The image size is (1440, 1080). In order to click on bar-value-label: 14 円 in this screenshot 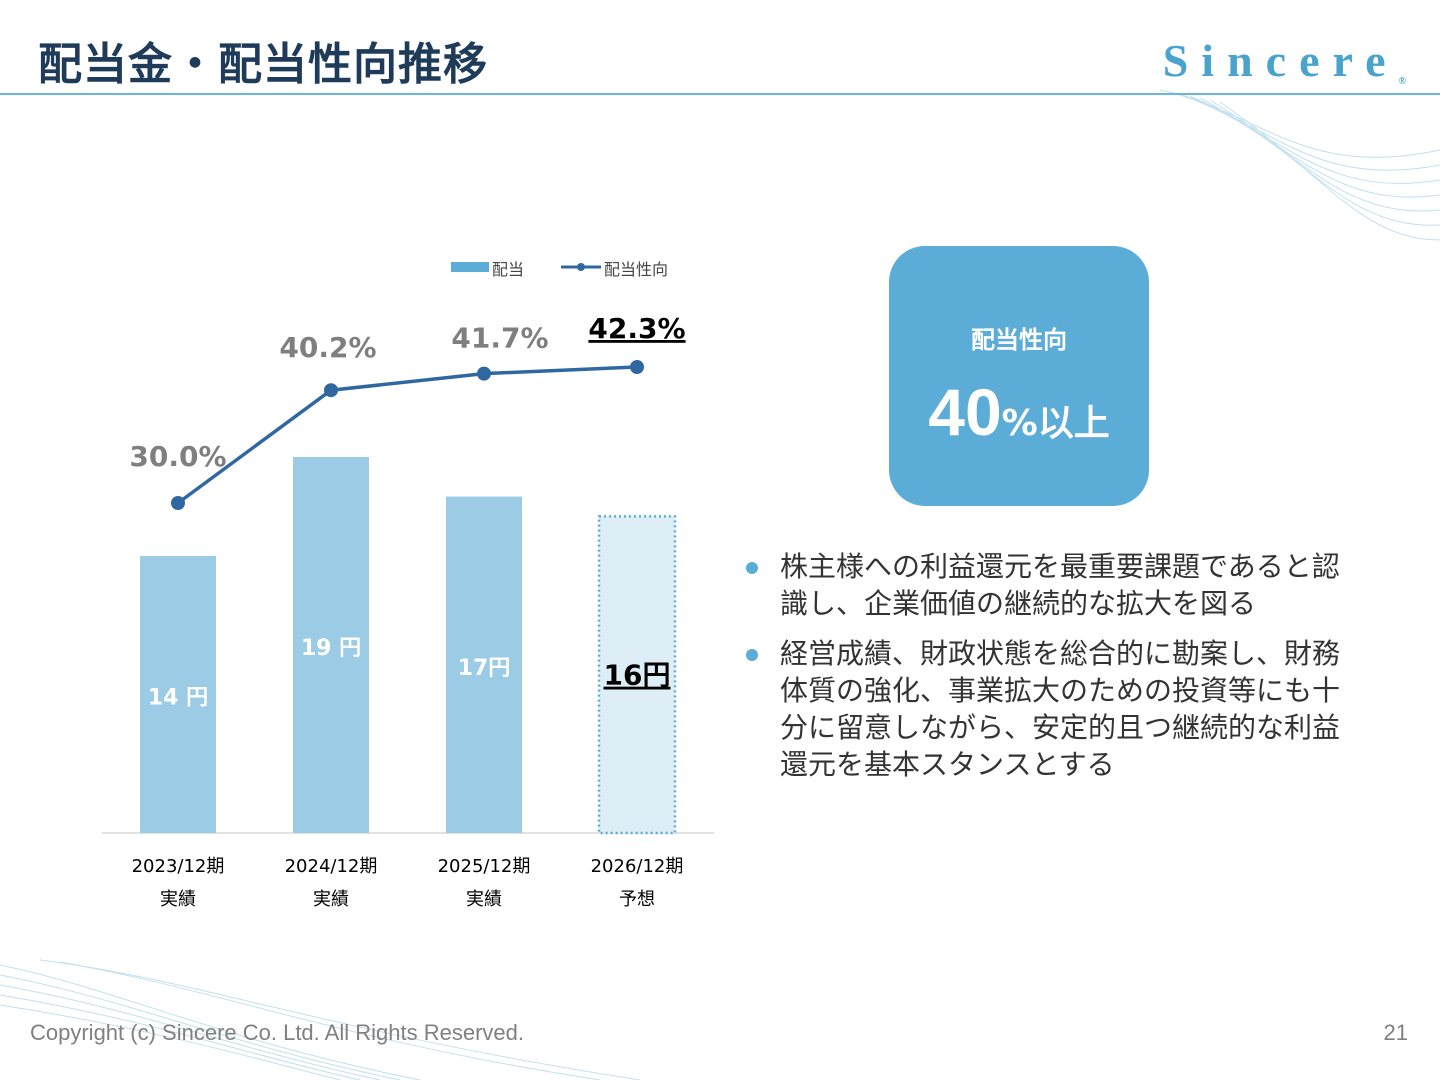, I will do `click(178, 697)`.